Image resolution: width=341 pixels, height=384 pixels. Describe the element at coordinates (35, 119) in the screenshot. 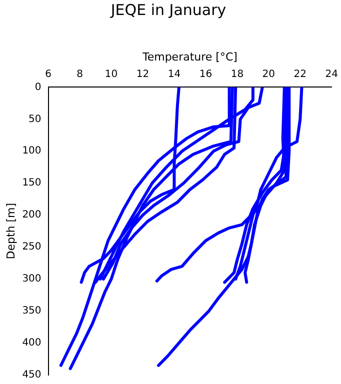

I see `y-tick-label: 50` at that location.